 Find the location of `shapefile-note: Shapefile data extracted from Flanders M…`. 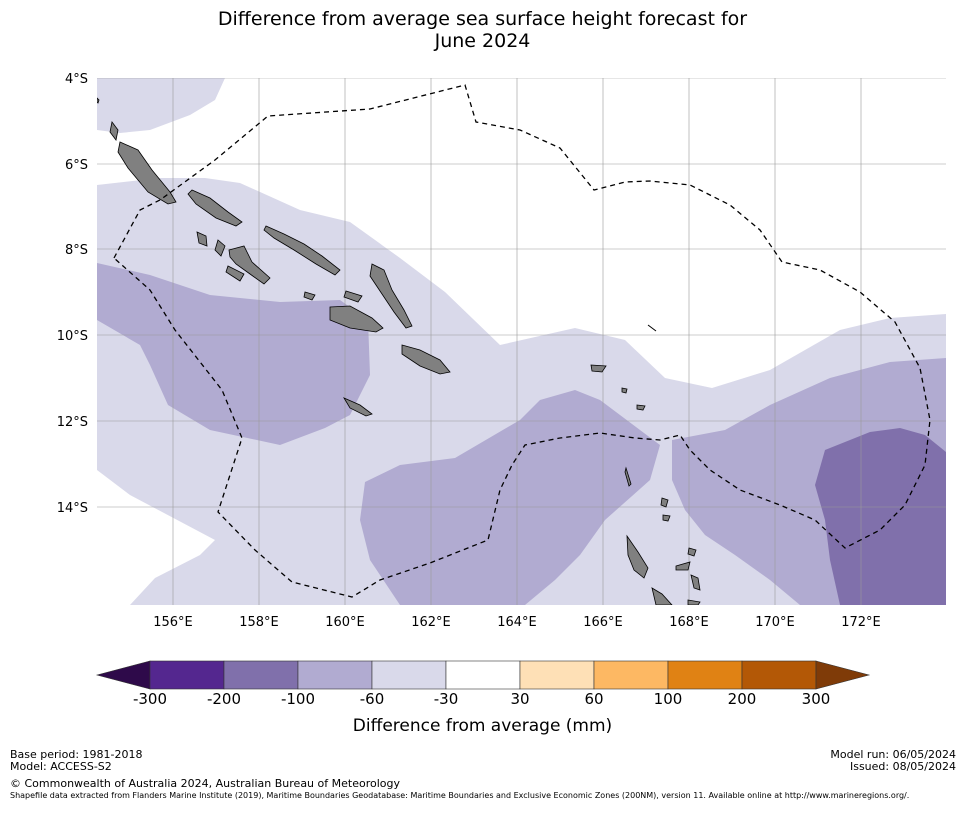

shapefile-note: Shapefile data extracted from Flanders M… is located at coordinates (460, 795).